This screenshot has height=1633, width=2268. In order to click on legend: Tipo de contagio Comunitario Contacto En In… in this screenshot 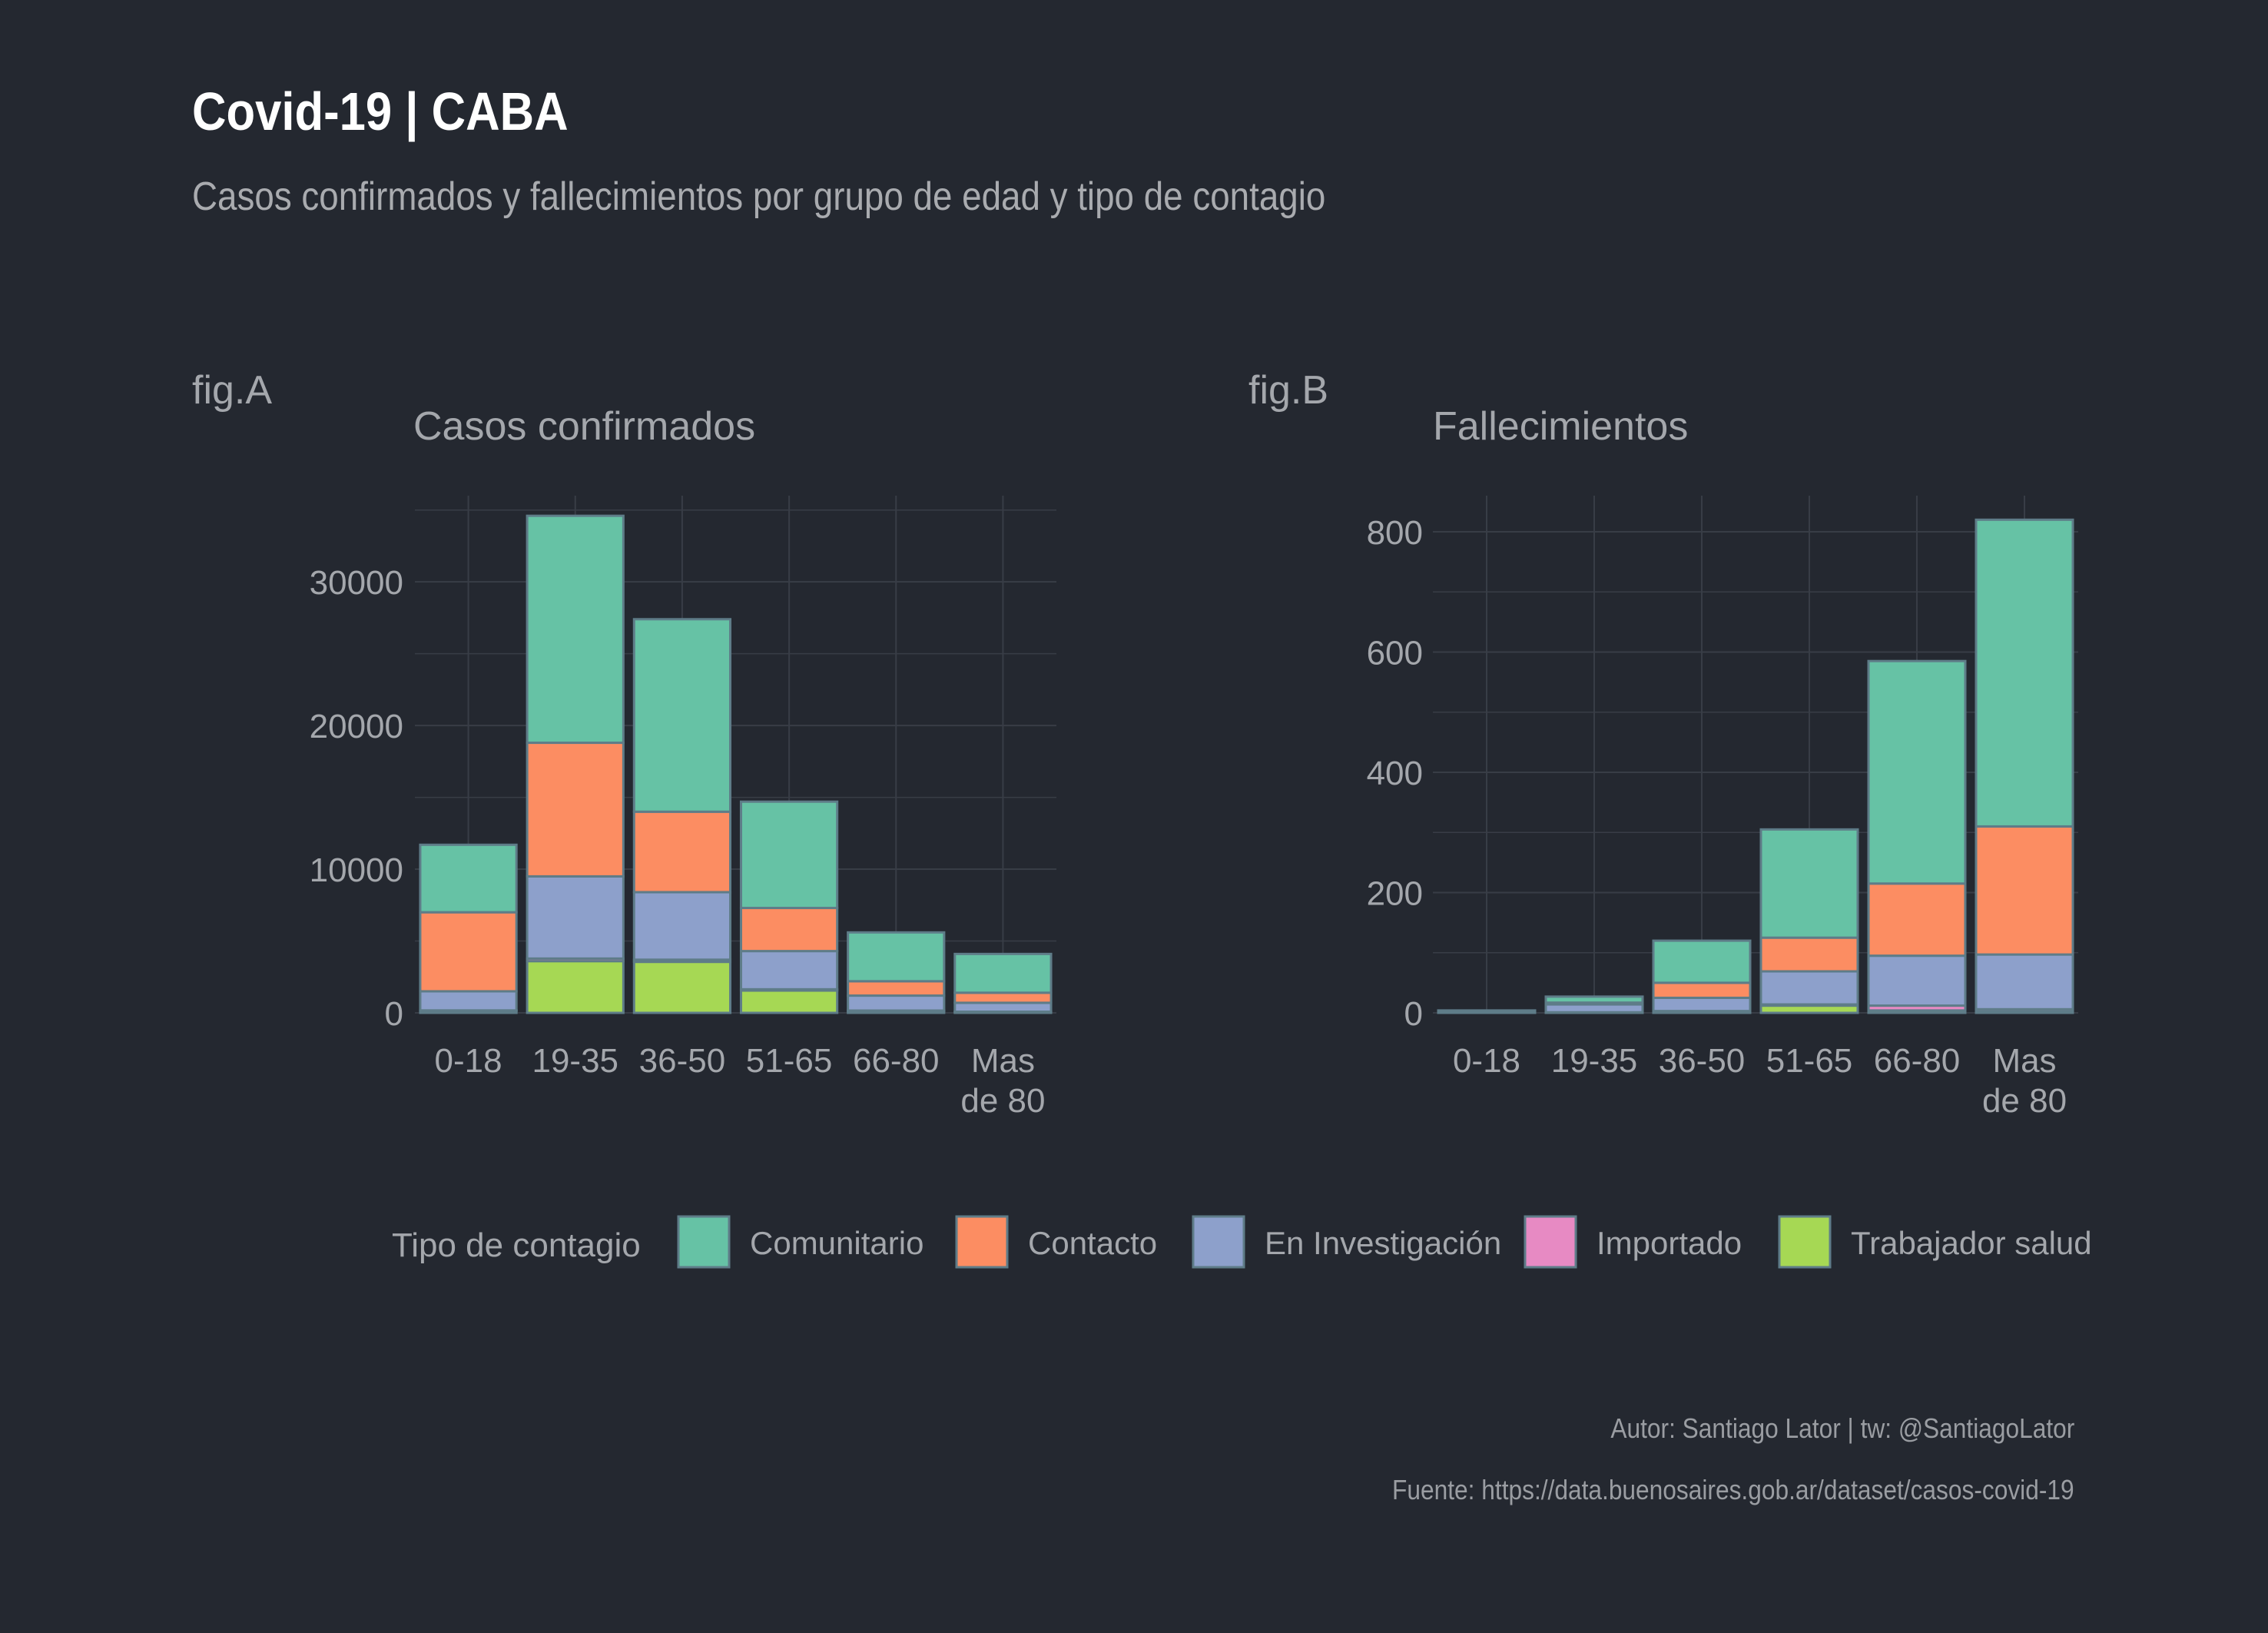, I will do `click(1242, 1242)`.